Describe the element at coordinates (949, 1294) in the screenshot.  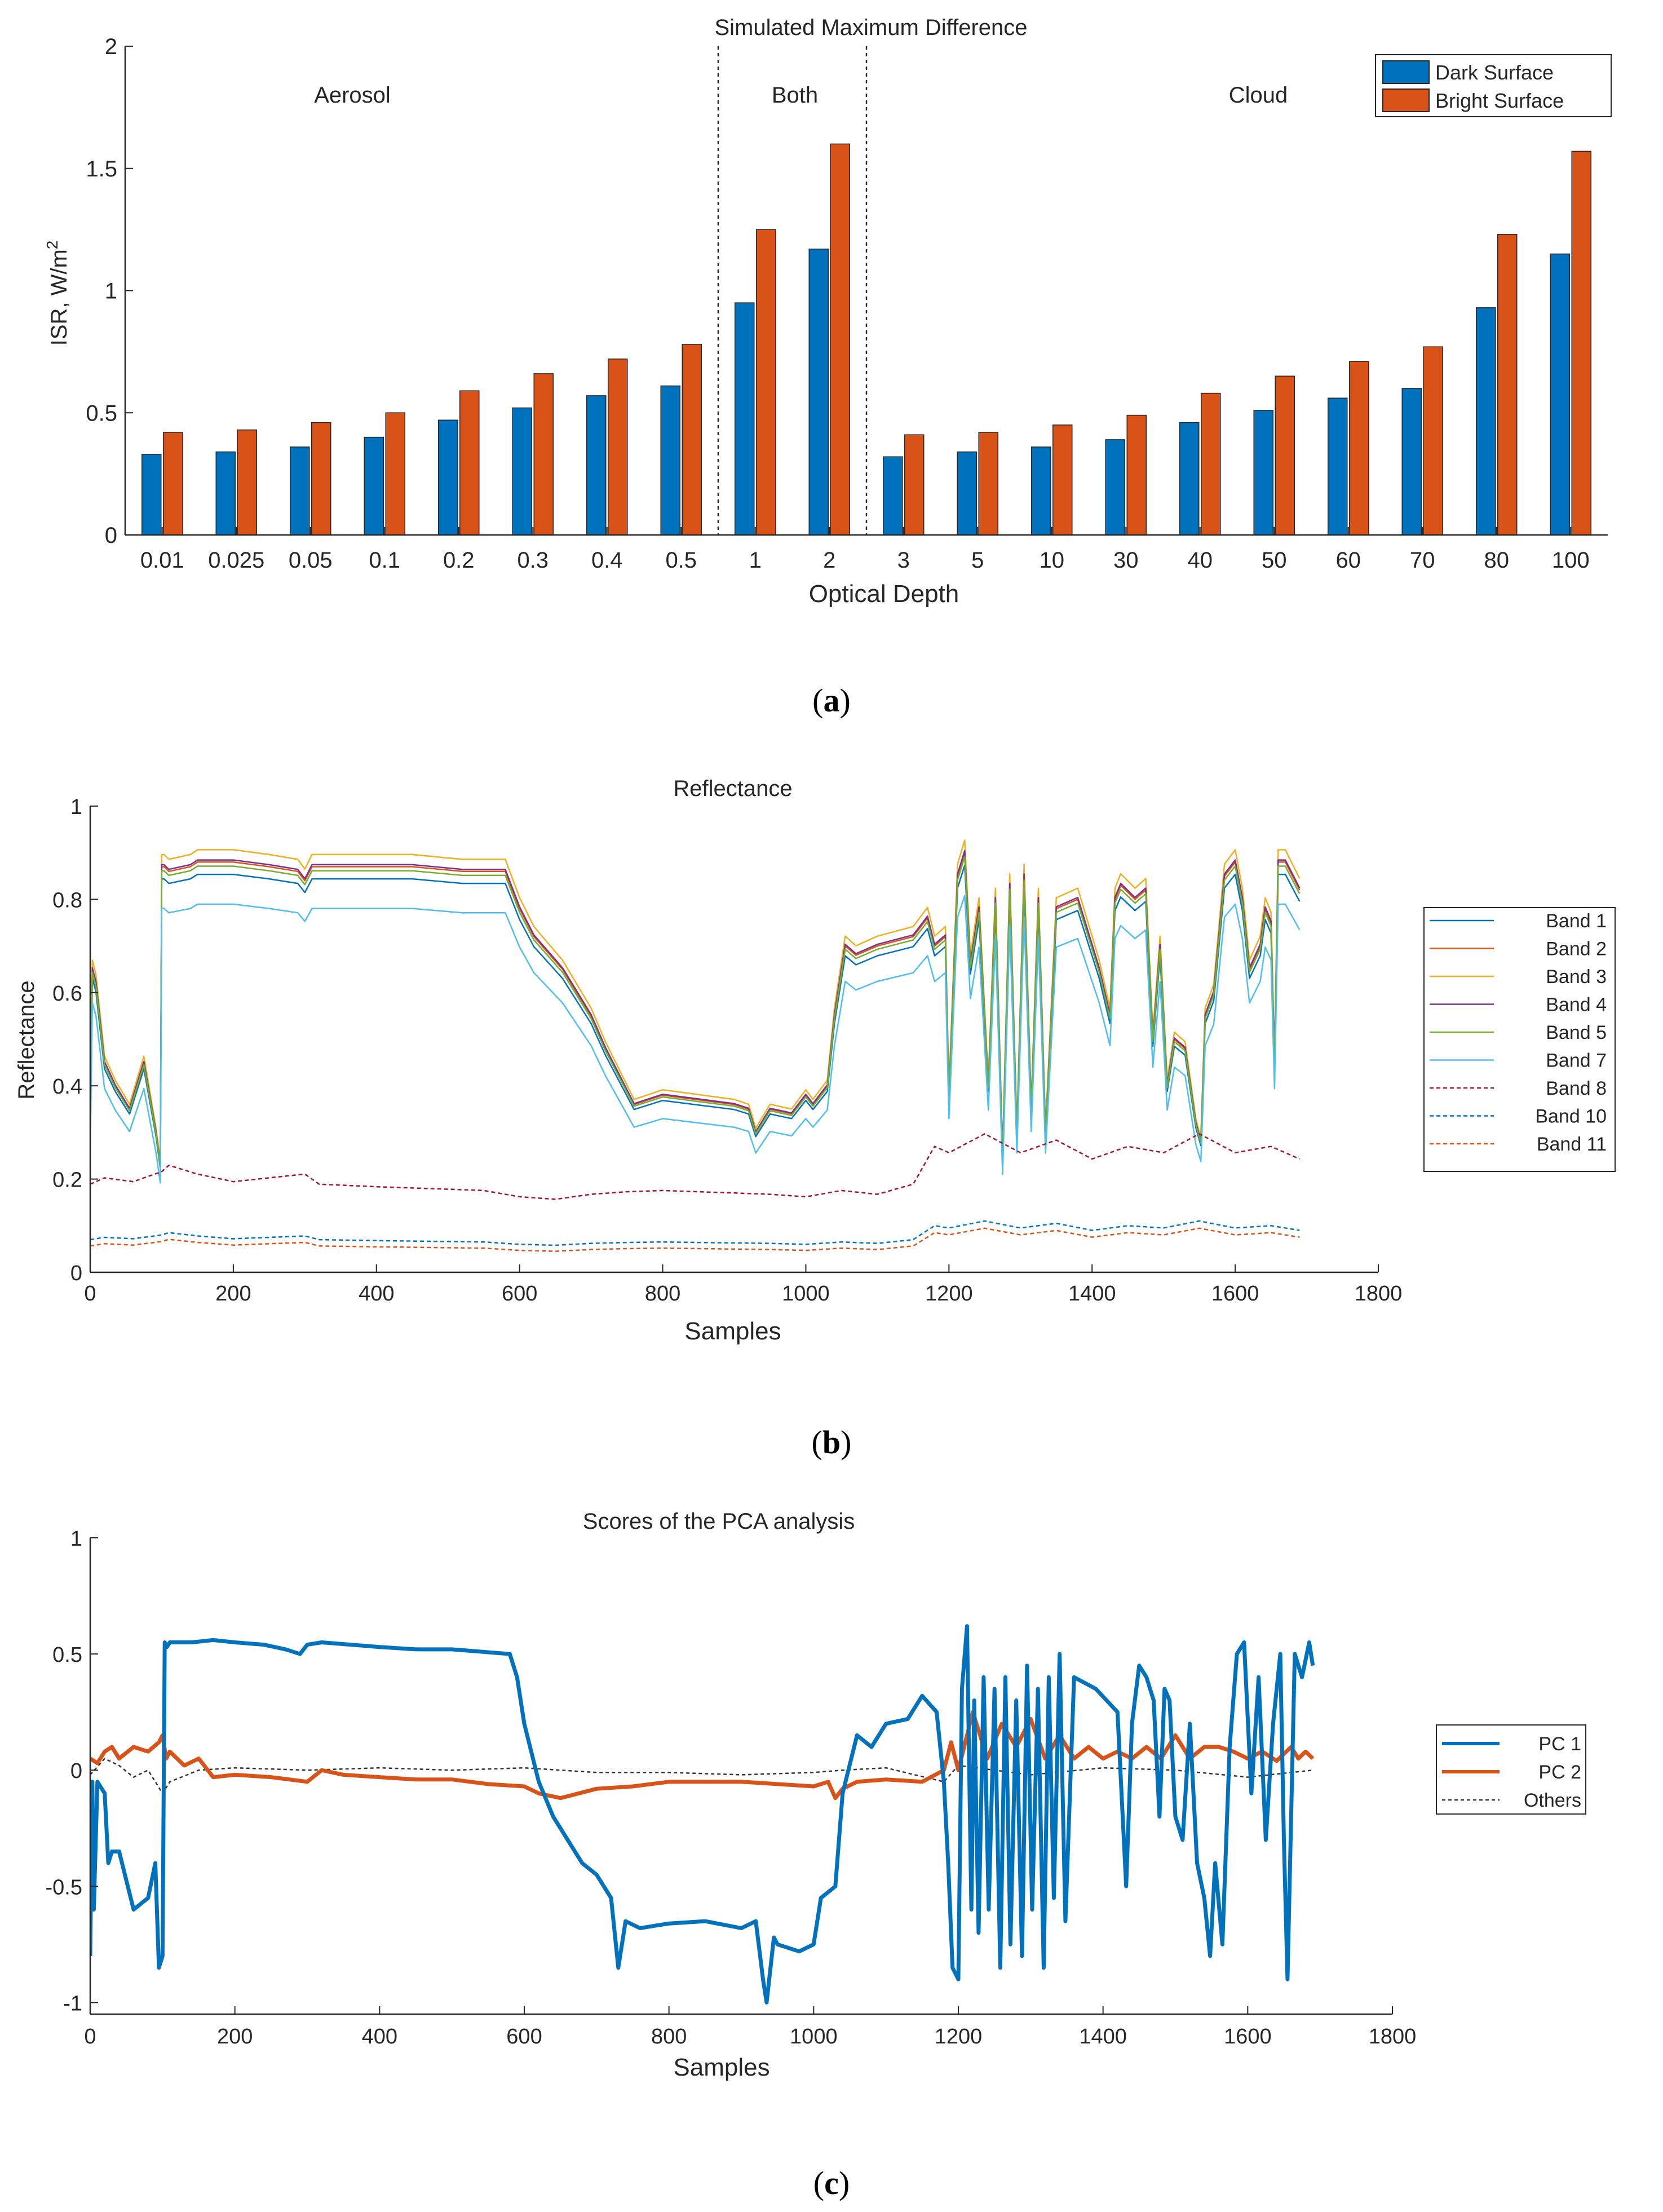
I see `x-tick-label: 1200` at that location.